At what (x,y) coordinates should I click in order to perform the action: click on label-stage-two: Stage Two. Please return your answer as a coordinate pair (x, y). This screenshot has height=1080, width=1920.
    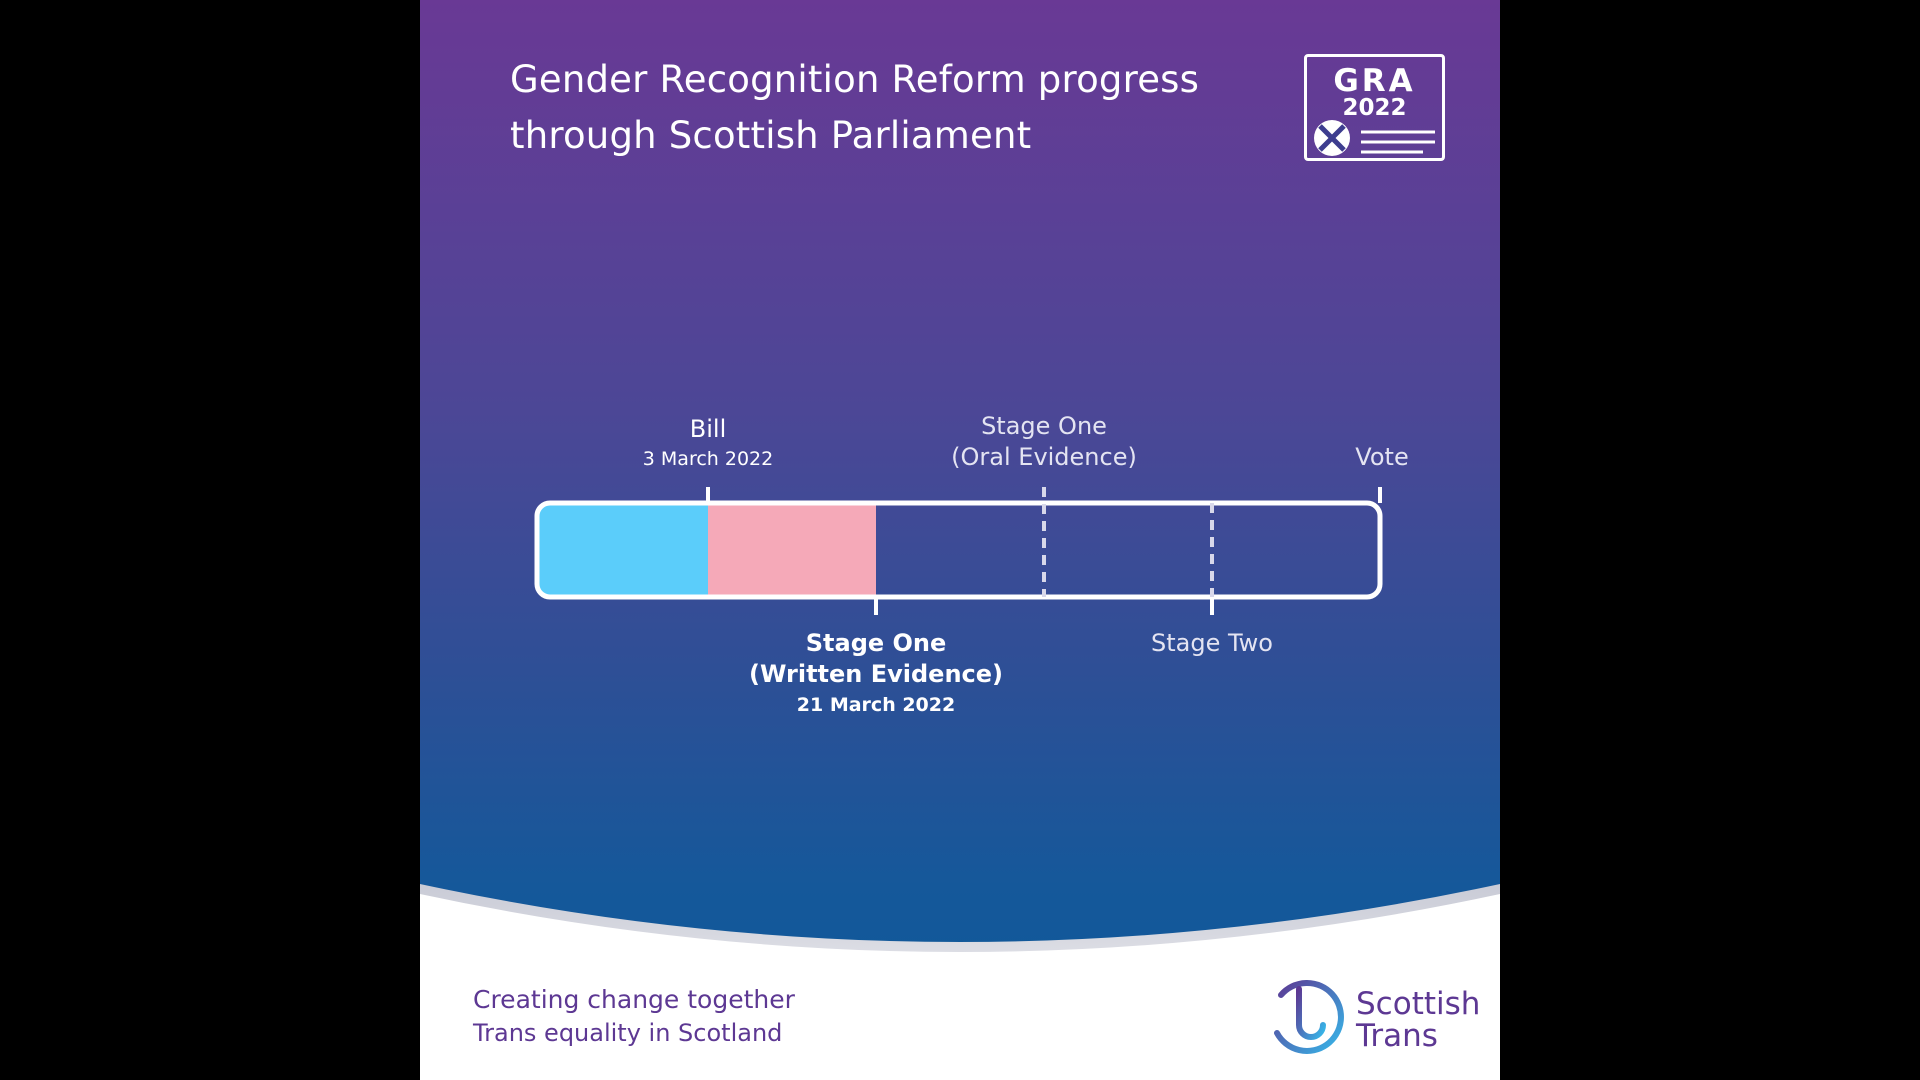
    Looking at the image, I should click on (1212, 643).